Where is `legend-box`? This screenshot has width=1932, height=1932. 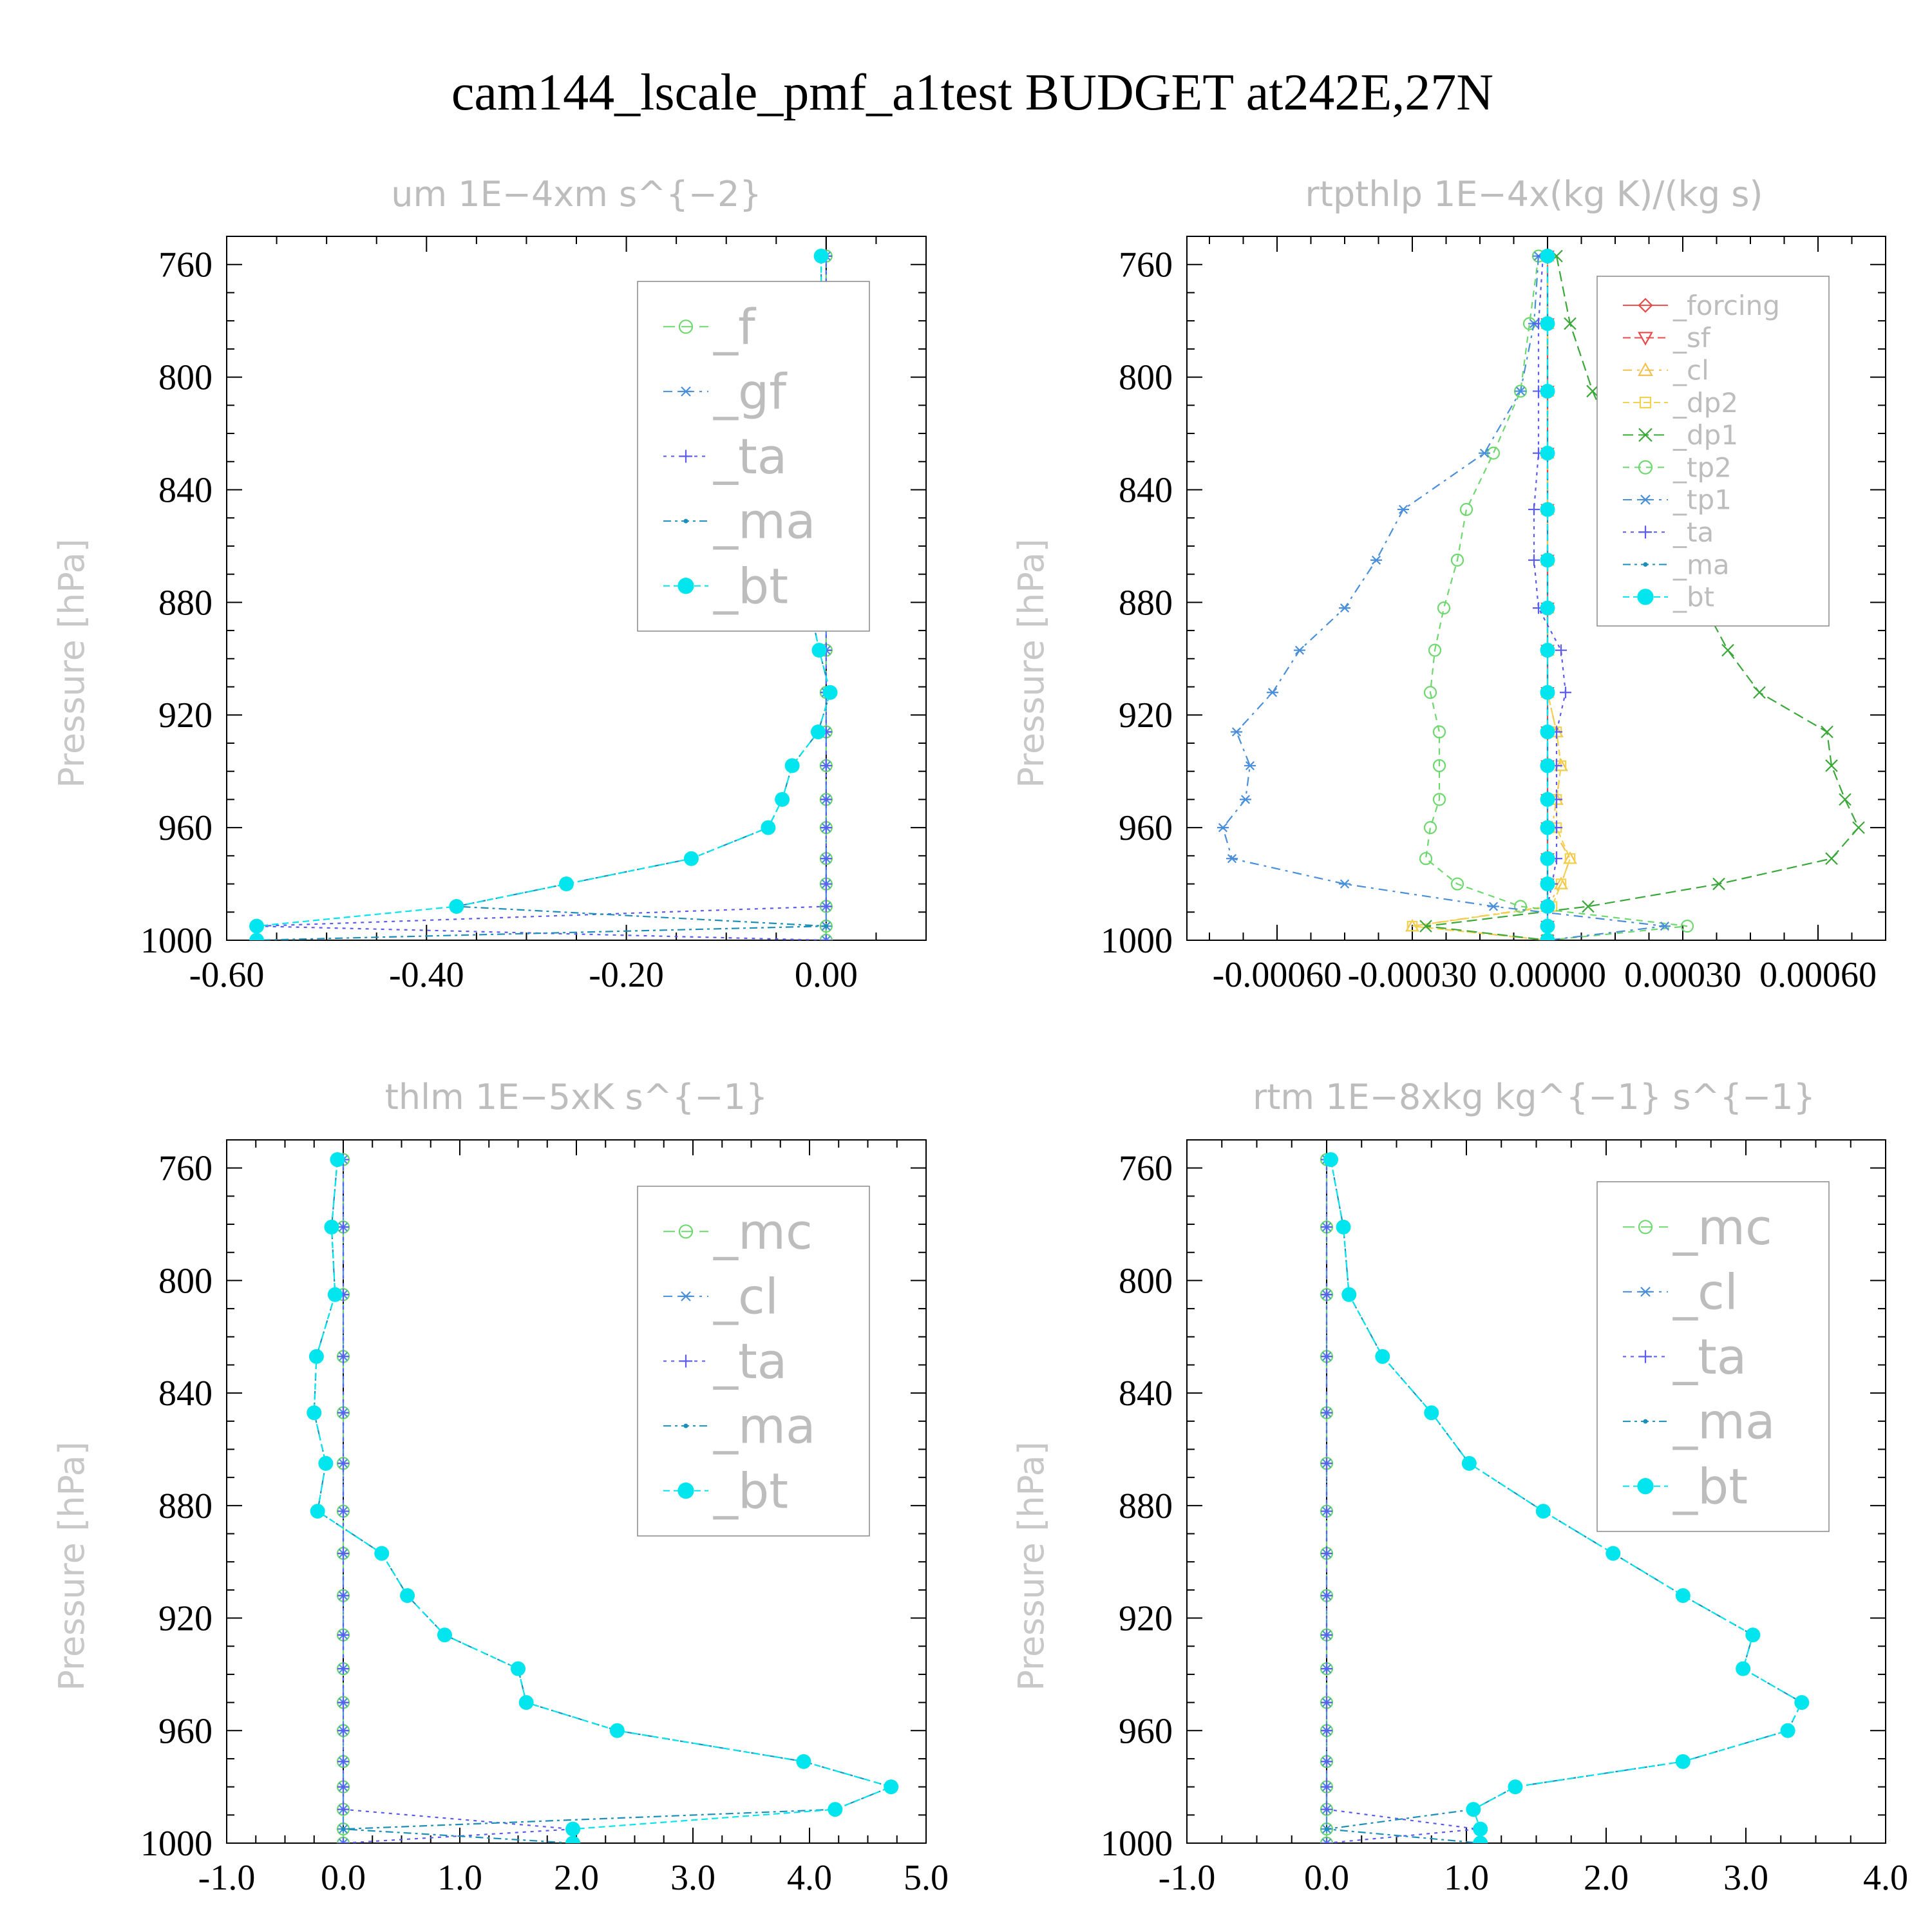
legend-box is located at coordinates (753, 1362).